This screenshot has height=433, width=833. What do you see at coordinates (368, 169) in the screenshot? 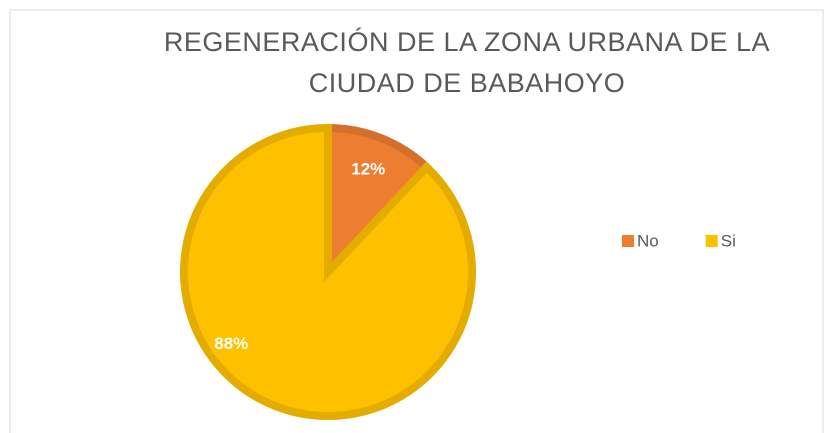
I see `data-label: 12%` at bounding box center [368, 169].